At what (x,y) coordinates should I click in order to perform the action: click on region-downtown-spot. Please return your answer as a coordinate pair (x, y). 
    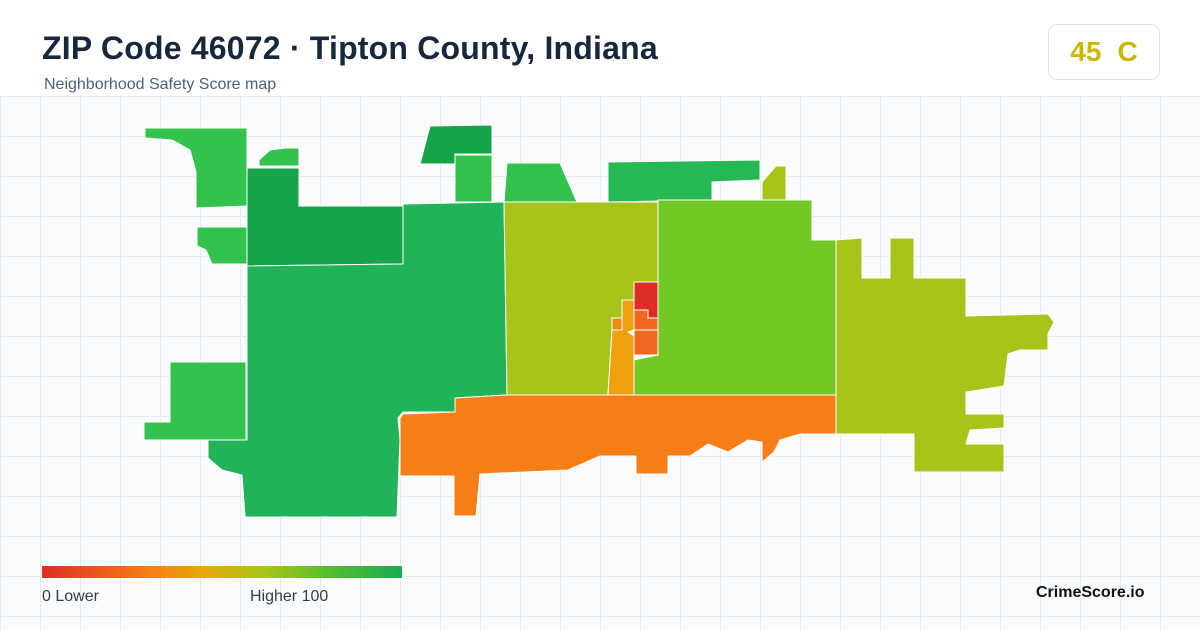
    Looking at the image, I should click on (617, 324).